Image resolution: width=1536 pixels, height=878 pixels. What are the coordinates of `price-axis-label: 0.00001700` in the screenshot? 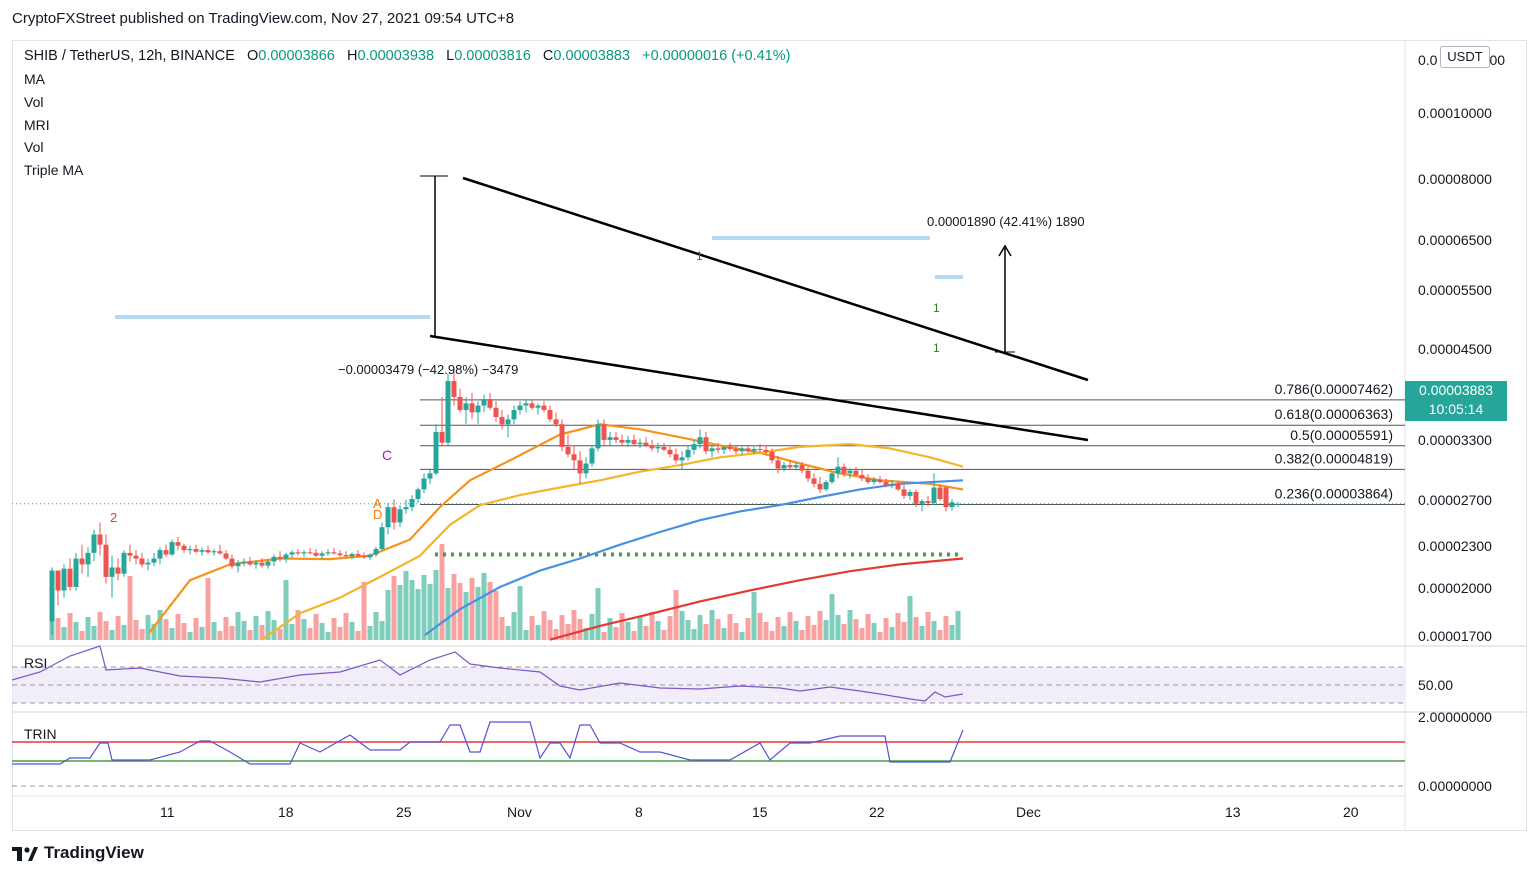 It's located at (1455, 636).